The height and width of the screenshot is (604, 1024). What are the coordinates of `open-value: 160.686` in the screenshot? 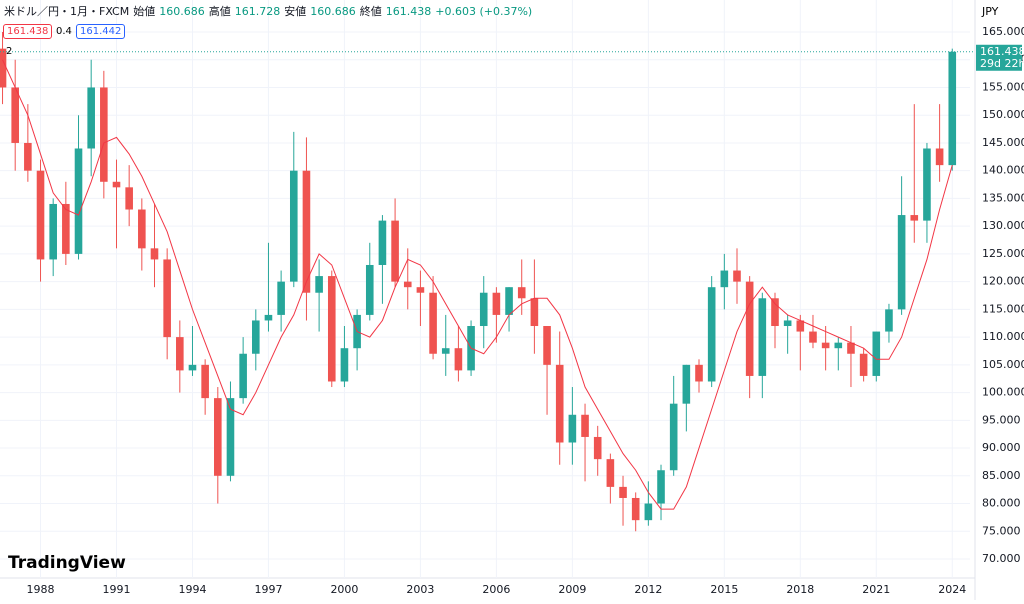 It's located at (182, 11).